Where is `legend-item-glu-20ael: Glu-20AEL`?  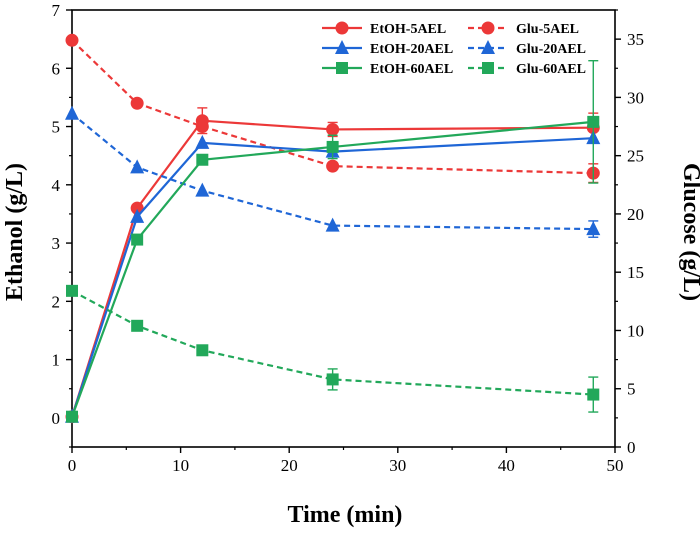 legend-item-glu-20ael: Glu-20AEL is located at coordinates (527, 48).